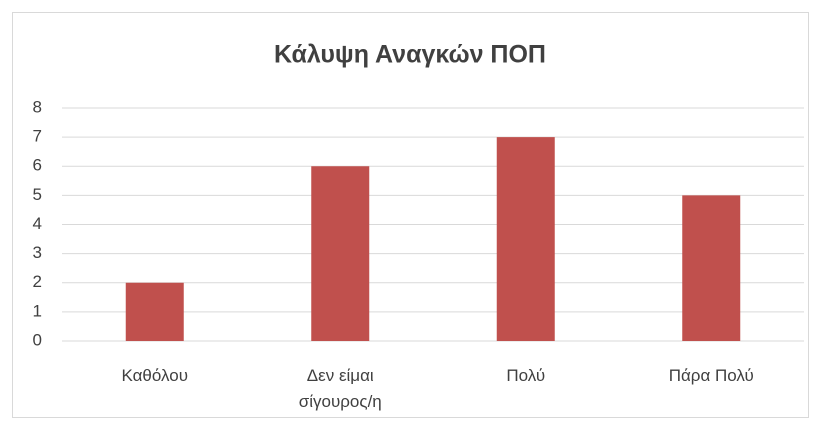 This screenshot has width=821, height=424. I want to click on y-tick-label: 4, so click(37, 223).